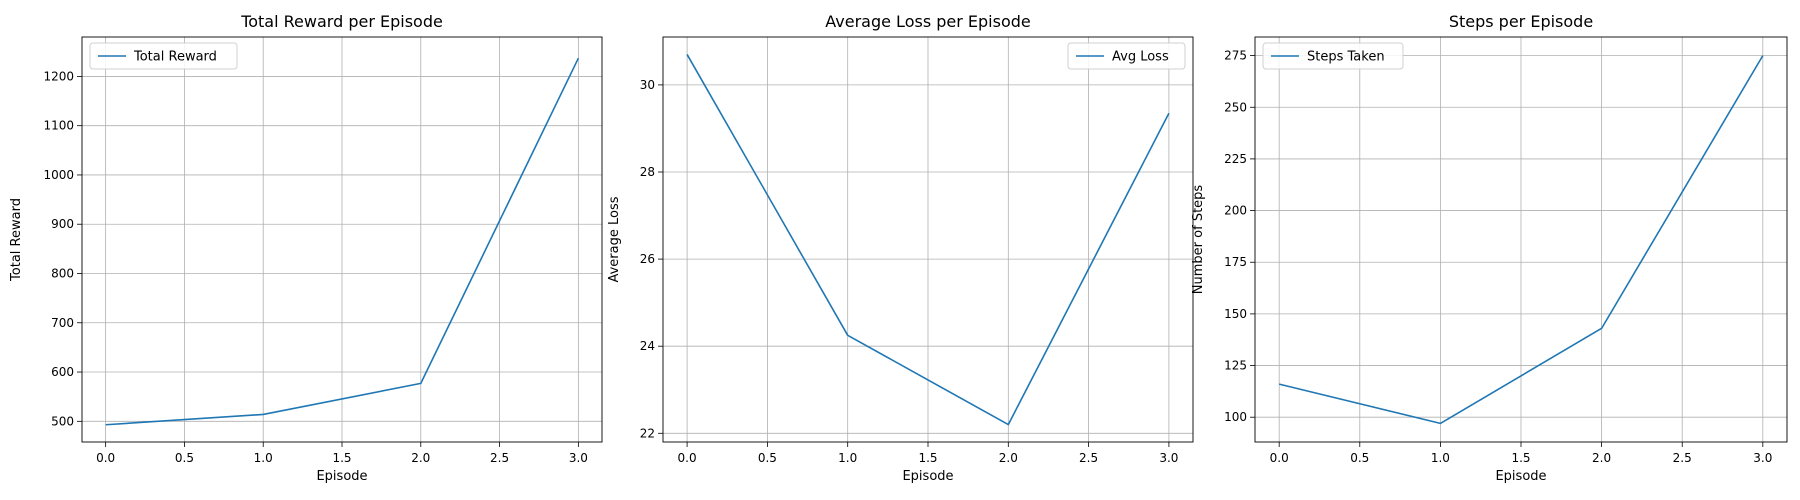 This screenshot has height=500, width=1800. What do you see at coordinates (62, 273) in the screenshot?
I see `reward-ytick-label-3: 800` at bounding box center [62, 273].